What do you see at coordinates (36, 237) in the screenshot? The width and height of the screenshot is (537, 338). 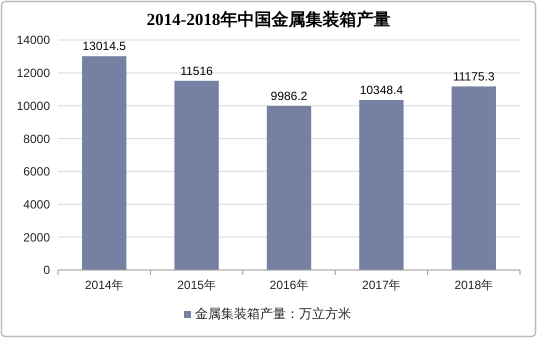 I see `y-tick-label: 2000` at bounding box center [36, 237].